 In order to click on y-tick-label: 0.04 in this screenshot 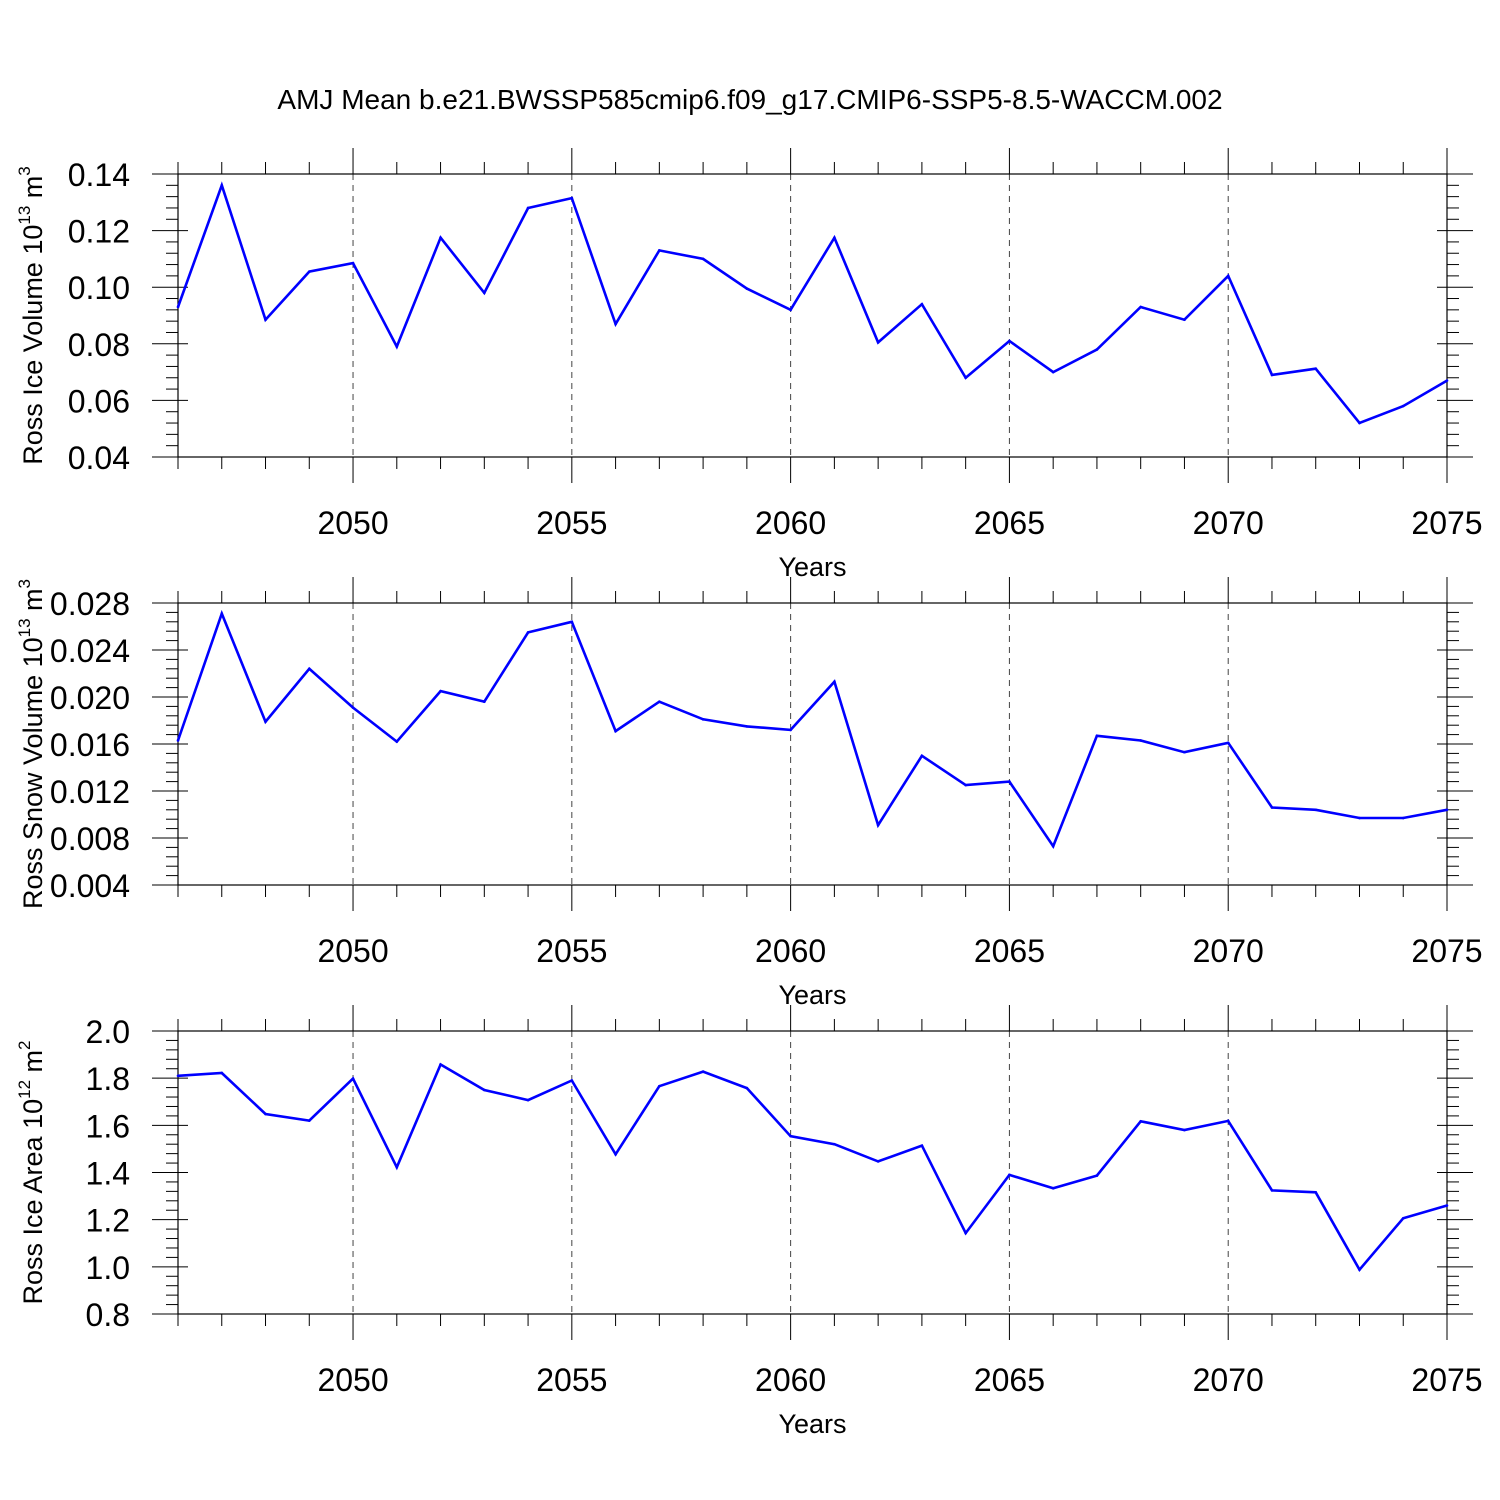, I will do `click(99, 458)`.